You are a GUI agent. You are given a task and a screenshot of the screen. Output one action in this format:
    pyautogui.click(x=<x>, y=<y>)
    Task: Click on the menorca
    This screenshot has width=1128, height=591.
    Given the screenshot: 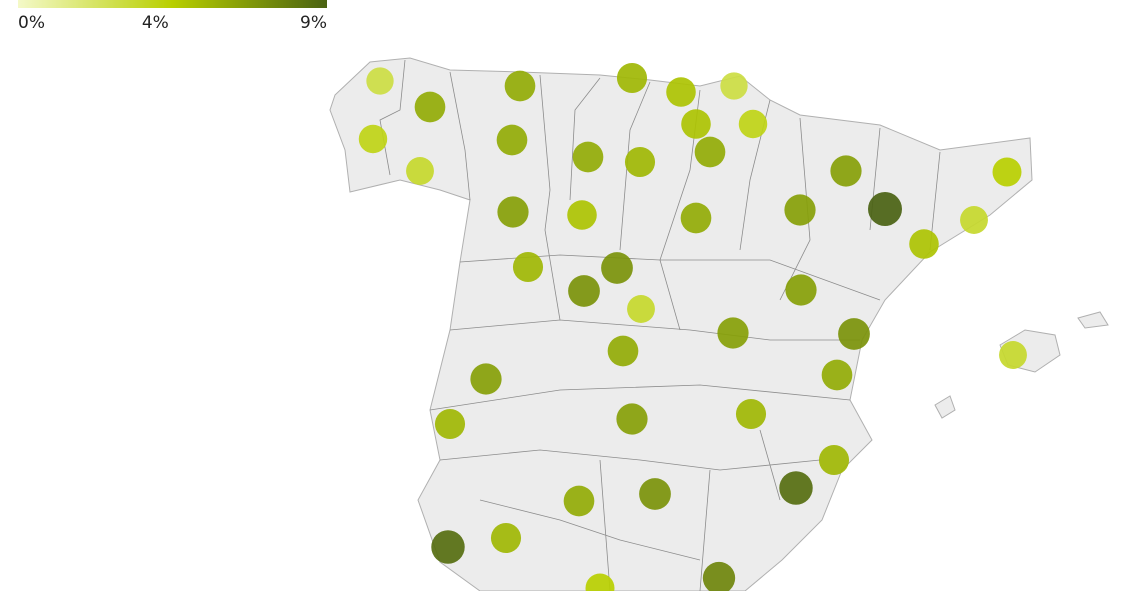 What is the action you would take?
    pyautogui.click(x=1093, y=320)
    